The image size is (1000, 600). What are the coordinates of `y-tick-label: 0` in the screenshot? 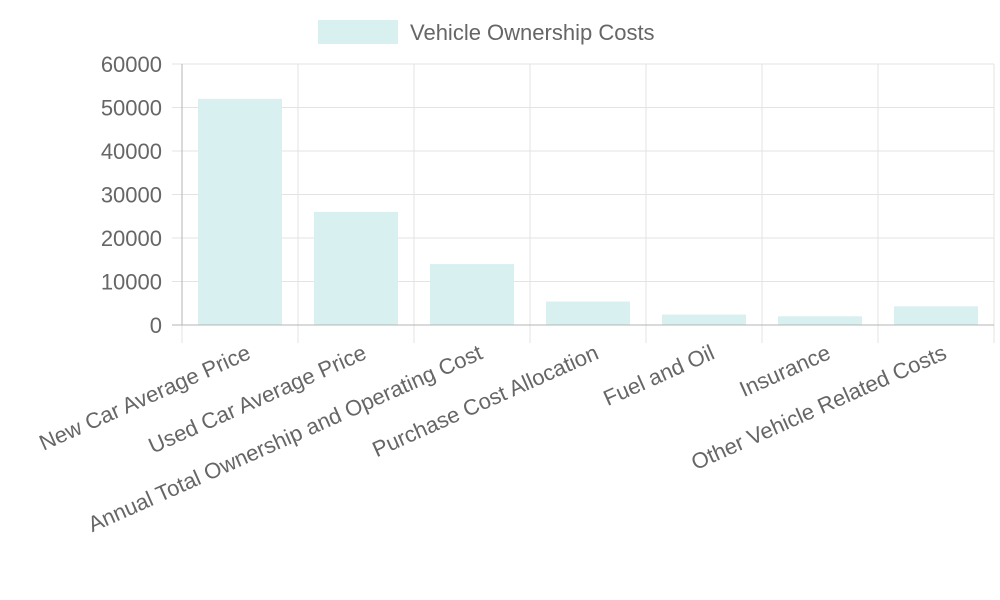 It's located at (156, 325).